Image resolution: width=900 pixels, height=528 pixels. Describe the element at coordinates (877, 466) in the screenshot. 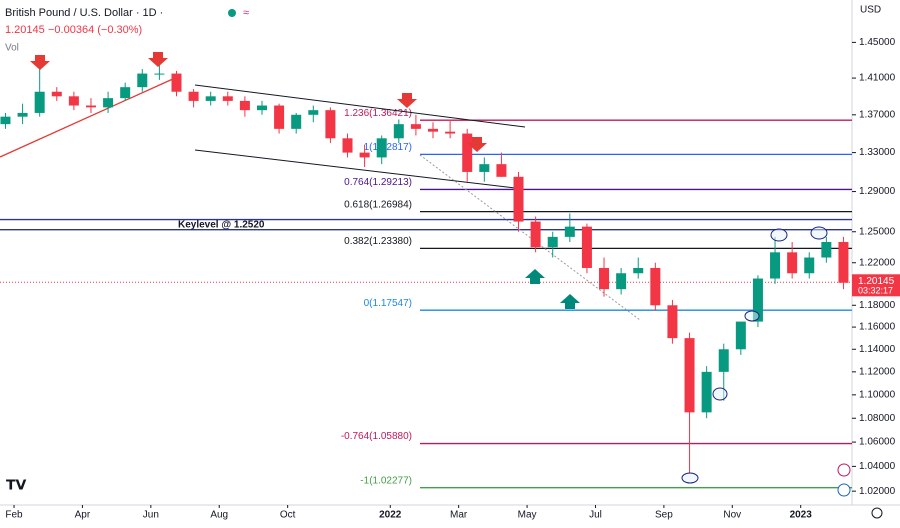

I see `y-tick-label: 1.04000` at that location.